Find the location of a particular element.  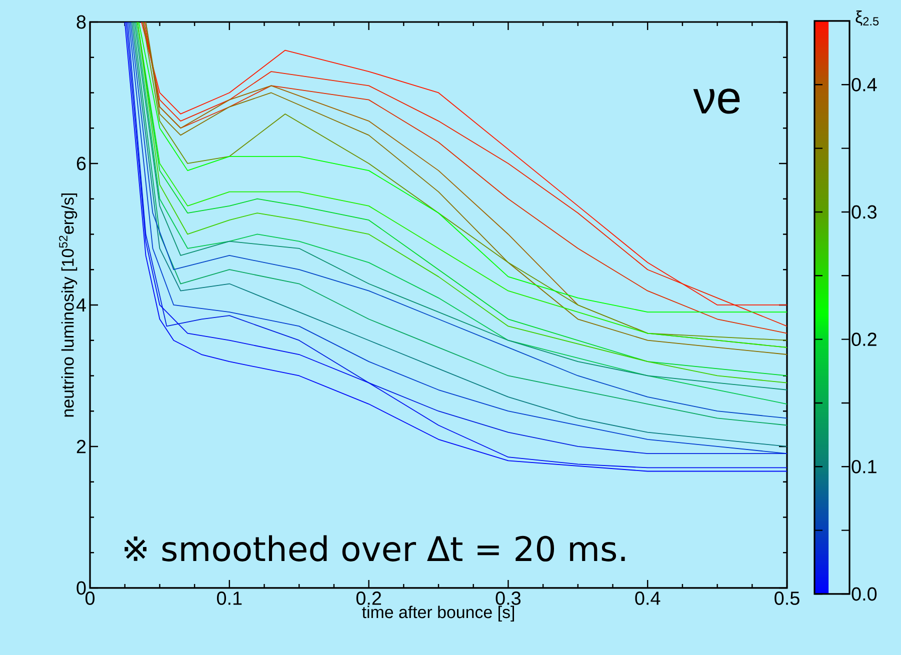

color-bar-label: 0.4 is located at coordinates (864, 85).